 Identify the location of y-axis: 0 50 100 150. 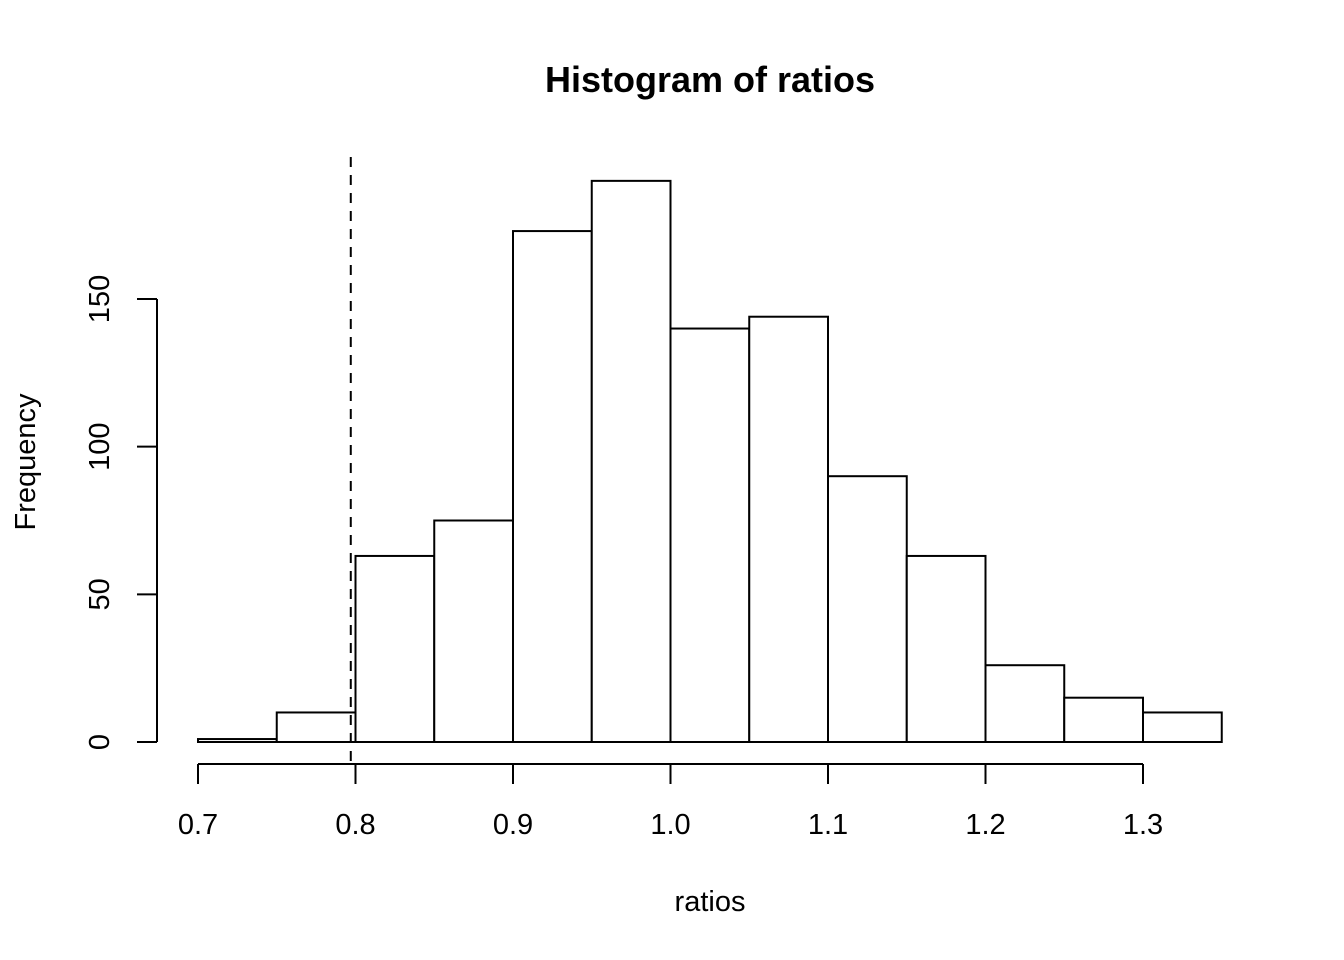
(120, 512).